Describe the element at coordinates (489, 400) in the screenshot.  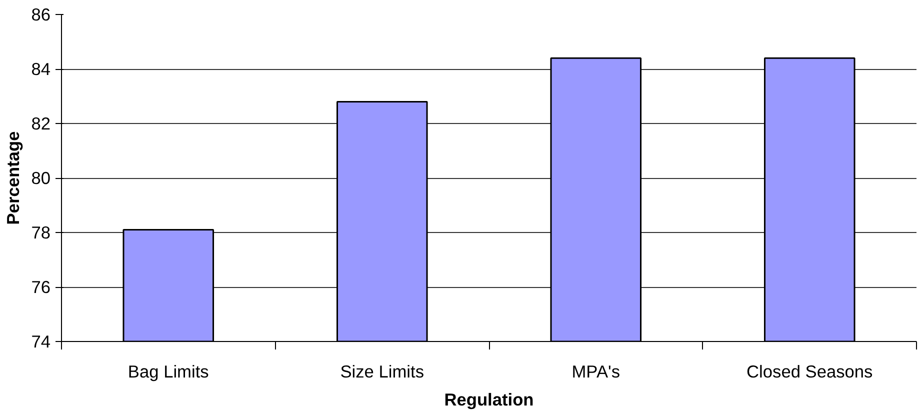
I see `x-axis-title: Regulation` at that location.